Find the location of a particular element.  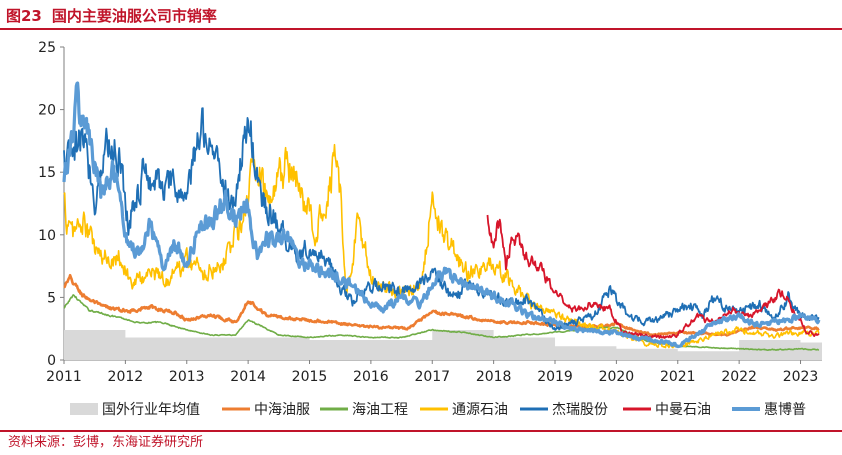

x-tick-label: 2021 is located at coordinates (678, 377).